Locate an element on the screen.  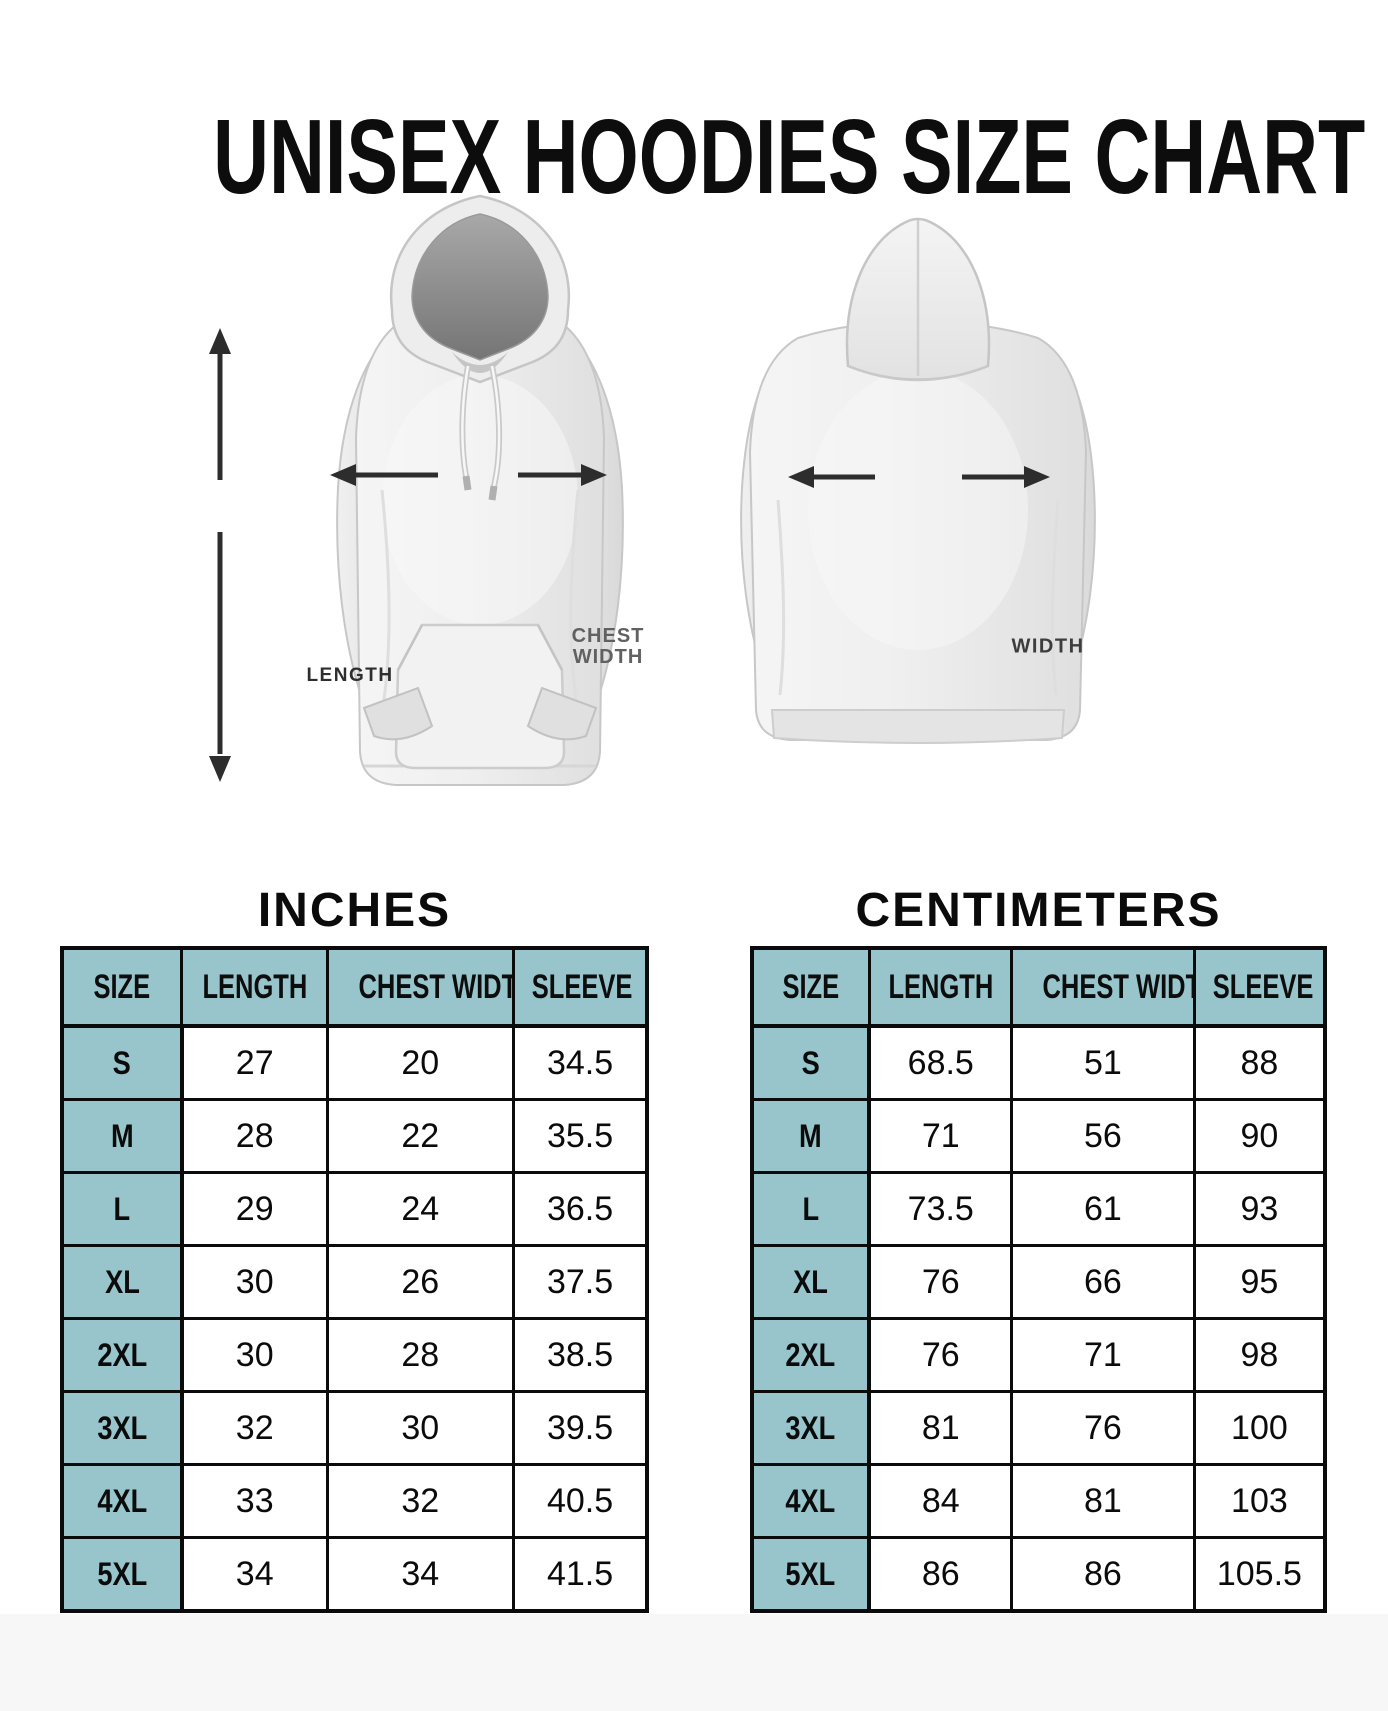
table-row: 3XL 81 76 100 is located at coordinates (1038, 1428).